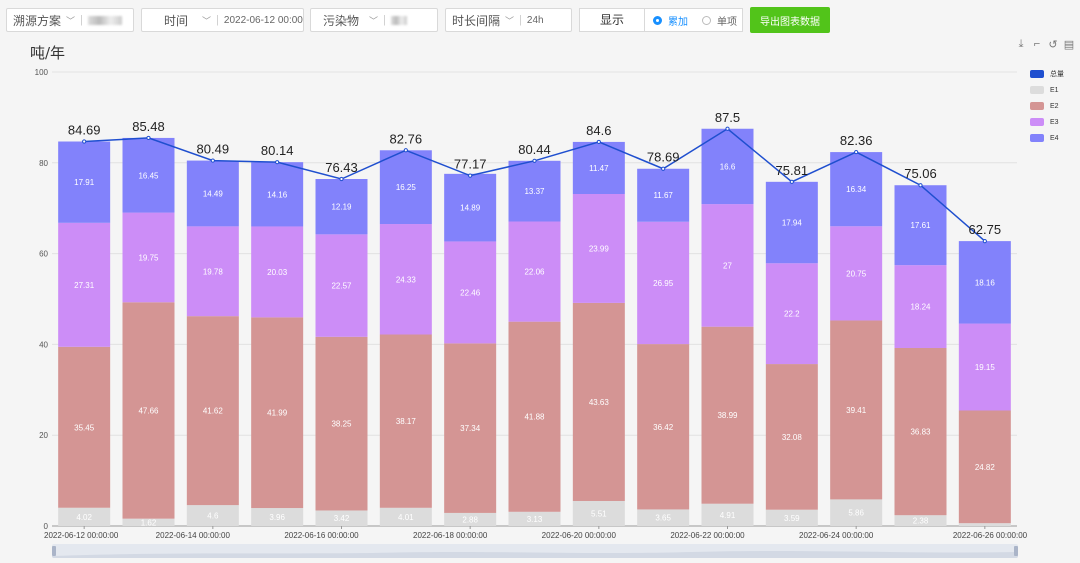 This screenshot has height=563, width=1080. What do you see at coordinates (43, 344) in the screenshot?
I see `y-tick-label: 40` at bounding box center [43, 344].